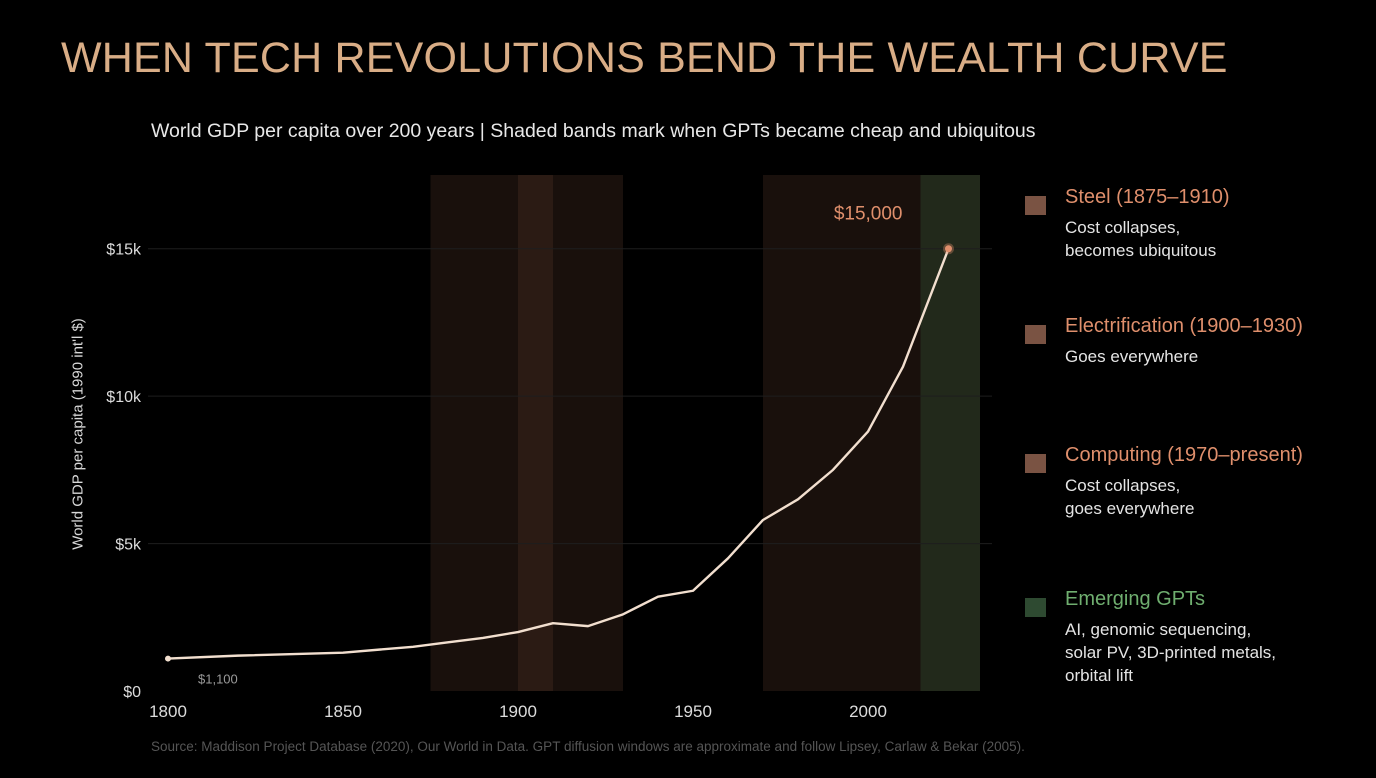 The height and width of the screenshot is (778, 1376). What do you see at coordinates (518, 711) in the screenshot?
I see `x-tick-label: 1900` at bounding box center [518, 711].